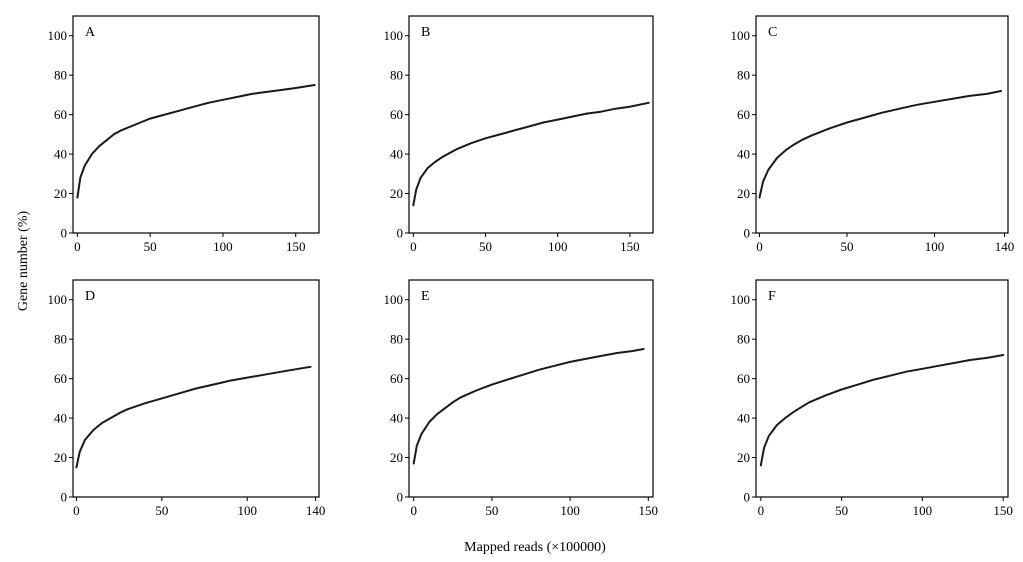  I want to click on panel-e-y-tick-label: 80, so click(396, 339).